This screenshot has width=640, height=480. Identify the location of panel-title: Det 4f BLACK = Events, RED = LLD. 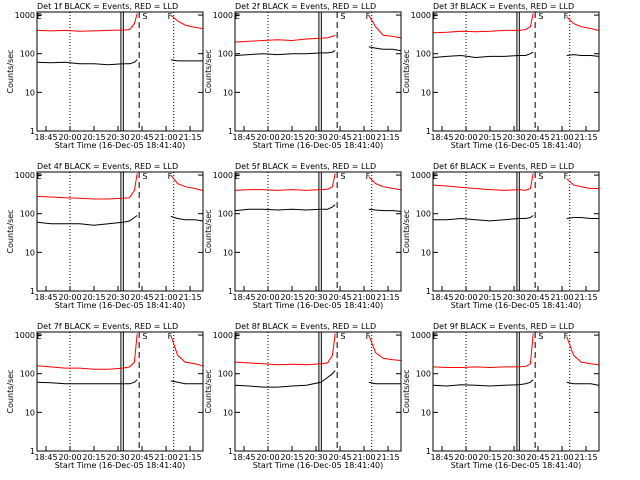
(107, 166).